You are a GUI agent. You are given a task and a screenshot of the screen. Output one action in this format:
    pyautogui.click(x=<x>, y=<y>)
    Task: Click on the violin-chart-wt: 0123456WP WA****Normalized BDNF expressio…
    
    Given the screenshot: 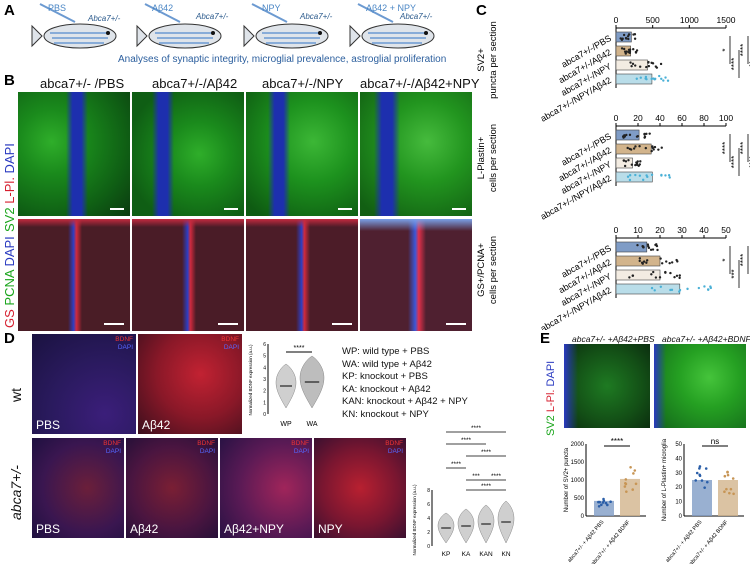 What is the action you would take?
    pyautogui.click(x=288, y=382)
    